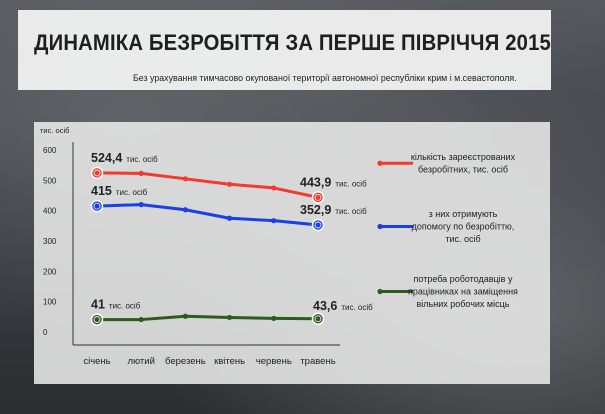 This screenshot has width=605, height=414. Describe the element at coordinates (229, 361) in the screenshot. I see `x-tick-label: квітень` at that location.